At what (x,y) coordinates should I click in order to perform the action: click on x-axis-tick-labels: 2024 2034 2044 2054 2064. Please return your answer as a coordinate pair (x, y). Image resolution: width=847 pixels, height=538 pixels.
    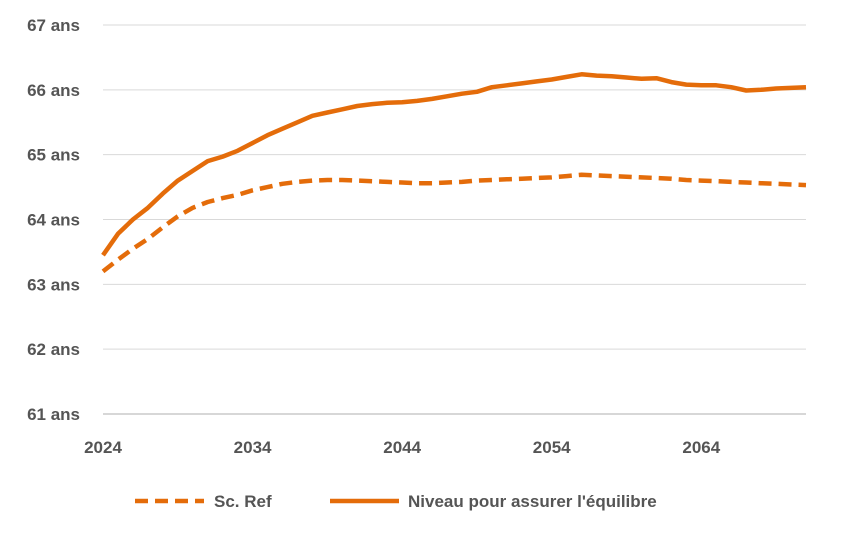
    Looking at the image, I should click on (402, 447).